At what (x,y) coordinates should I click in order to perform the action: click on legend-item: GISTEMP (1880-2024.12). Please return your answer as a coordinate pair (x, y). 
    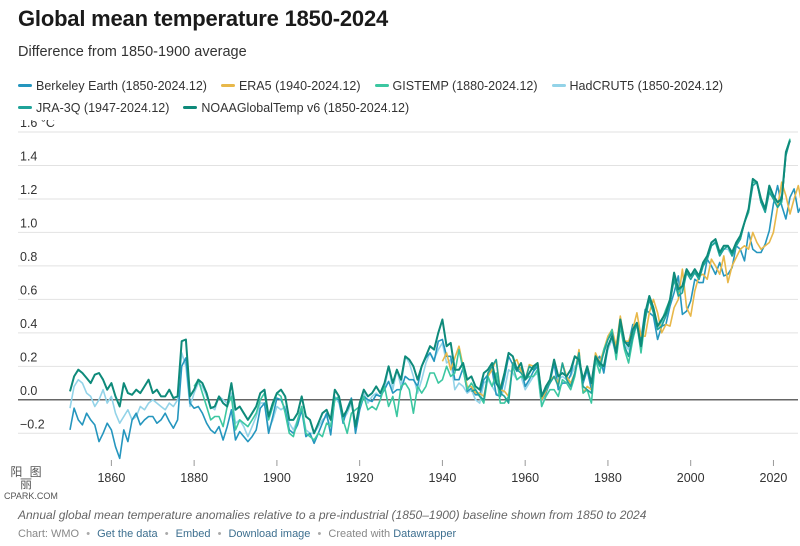
    Looking at the image, I should click on (456, 86).